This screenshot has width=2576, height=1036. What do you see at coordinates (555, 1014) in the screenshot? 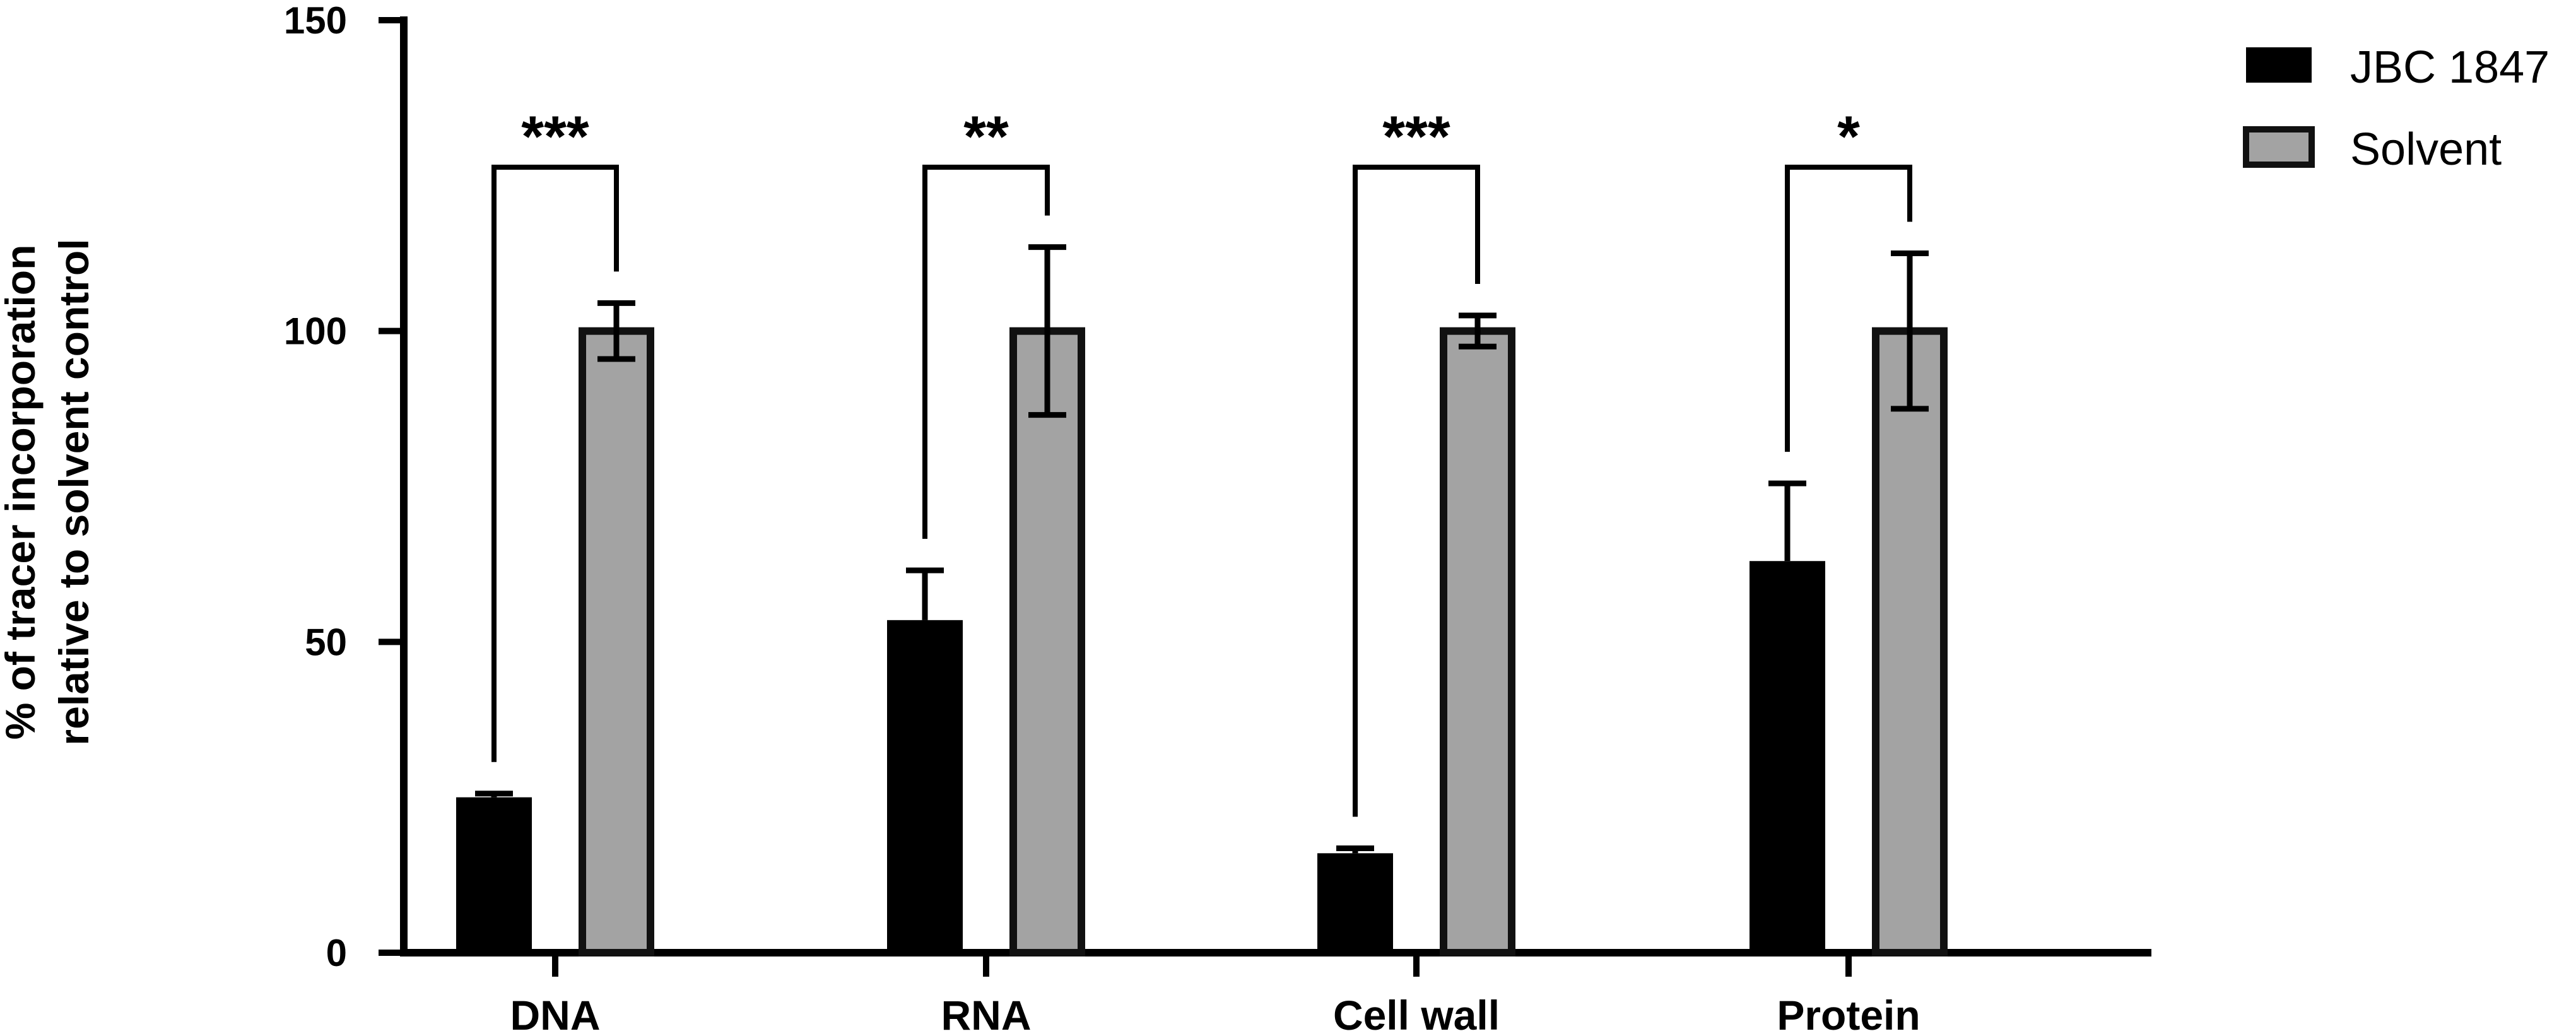
I see `x-tick-label: DNA` at bounding box center [555, 1014].